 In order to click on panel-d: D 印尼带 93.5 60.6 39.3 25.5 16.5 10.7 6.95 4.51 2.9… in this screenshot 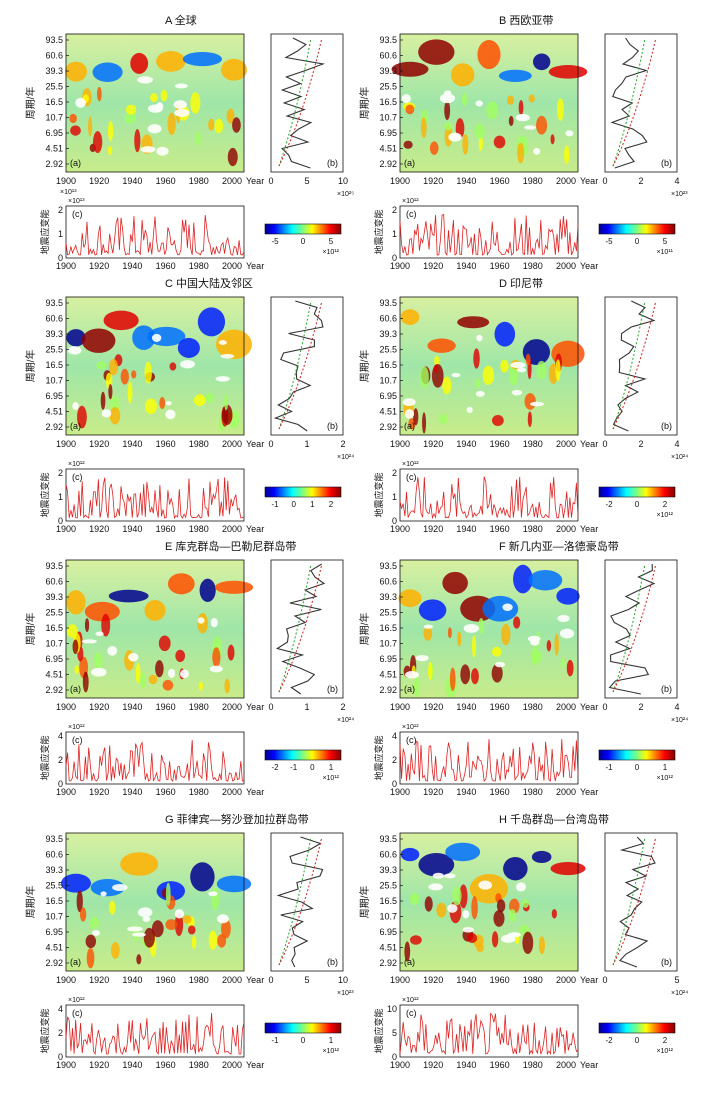, I will do `click(523, 405)`.